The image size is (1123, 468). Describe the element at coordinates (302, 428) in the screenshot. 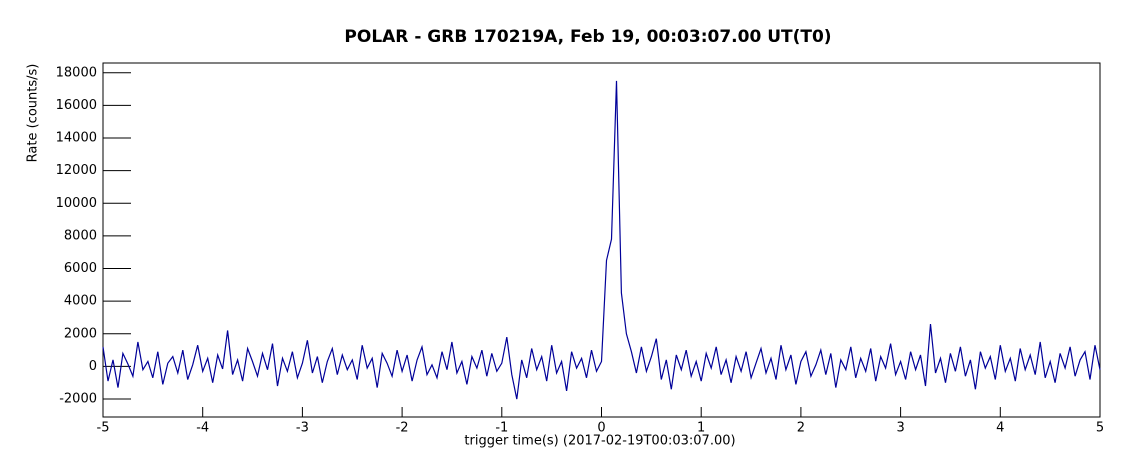

I see `x-tick-label: -3` at that location.